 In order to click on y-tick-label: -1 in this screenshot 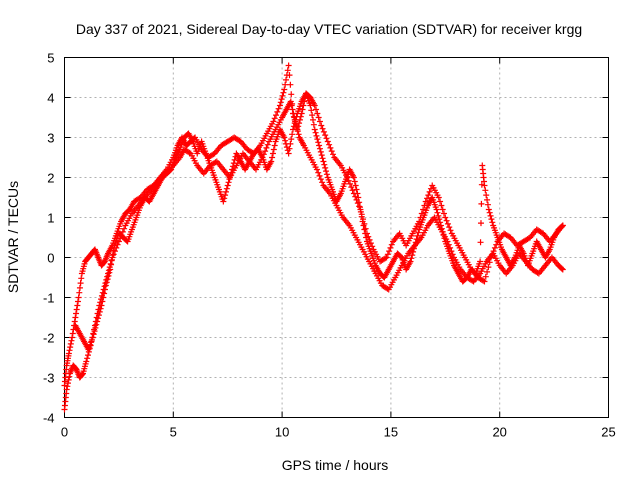, I will do `click(49, 298)`.